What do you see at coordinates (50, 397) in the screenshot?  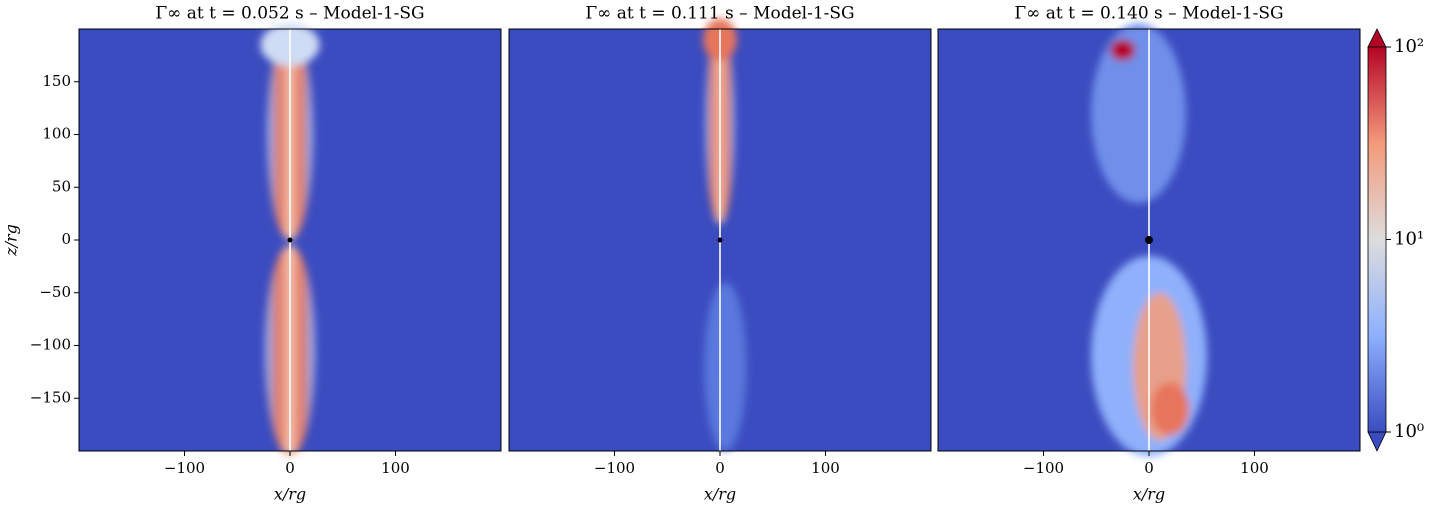 I see `y-tick-label: −150` at bounding box center [50, 397].